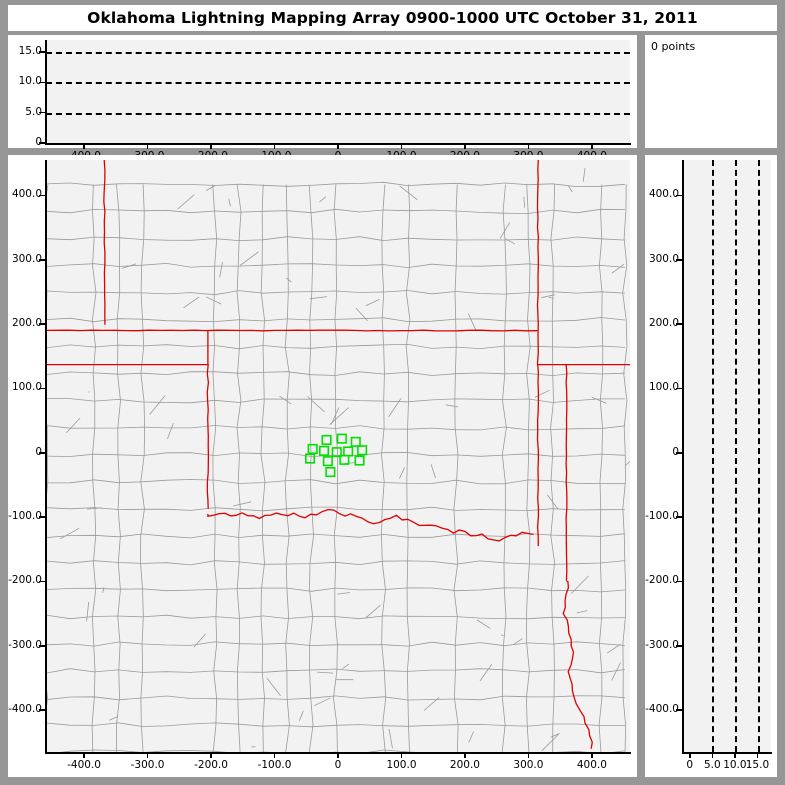  I want to click on y-tick-label-5: 5.0, so click(33, 111).